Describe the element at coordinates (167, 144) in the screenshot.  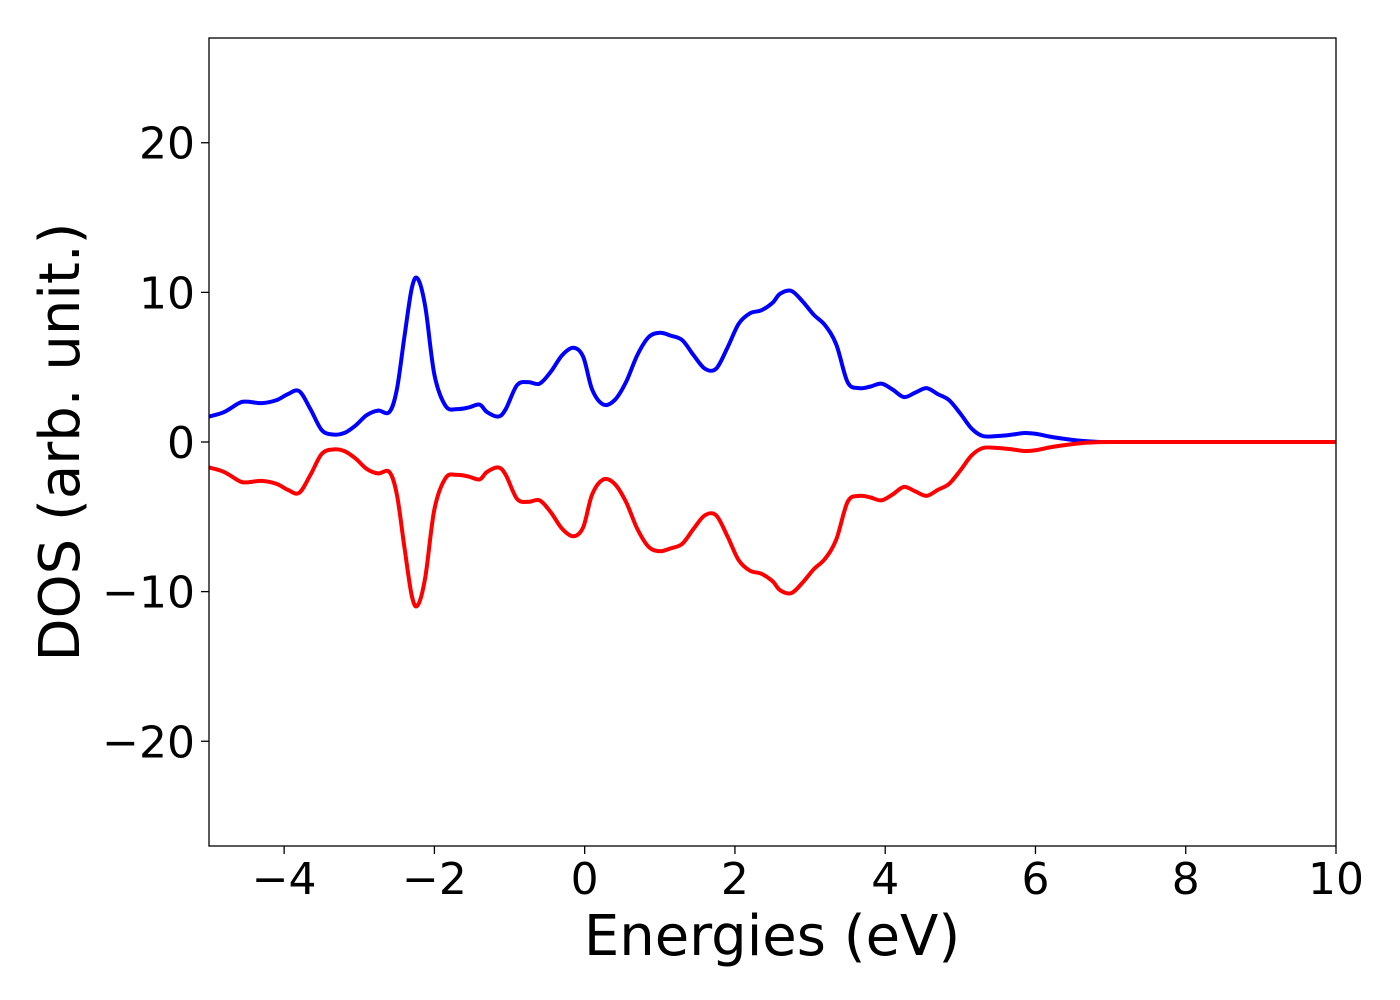
I see `y-tick-label: 20` at that location.